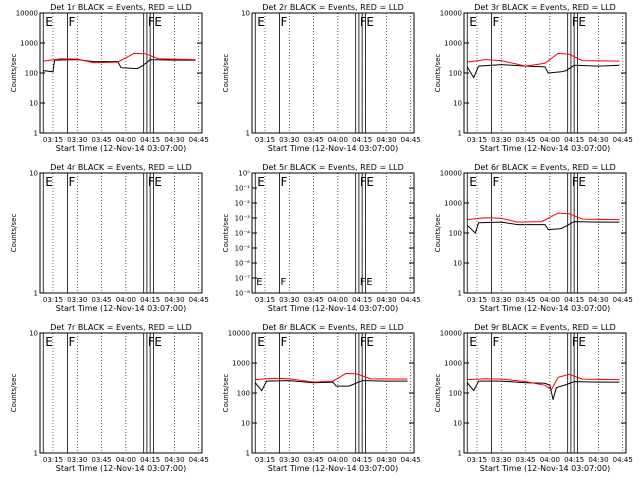  I want to click on y-tick-label: 10⁰, so click(244, 174).